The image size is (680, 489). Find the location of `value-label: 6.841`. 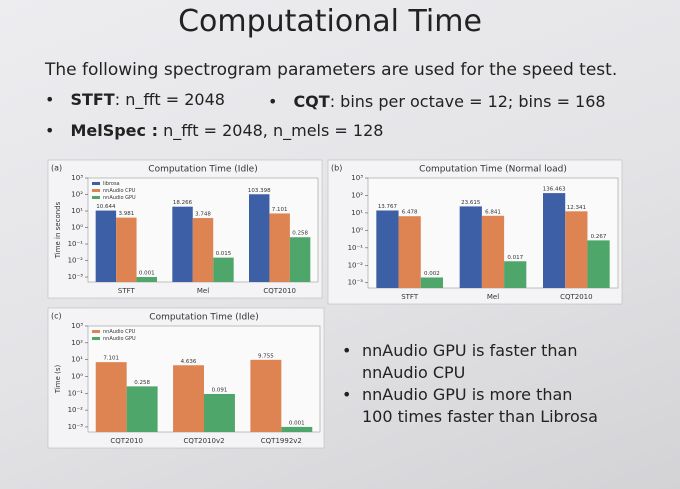

value-label: 6.841 is located at coordinates (493, 212).